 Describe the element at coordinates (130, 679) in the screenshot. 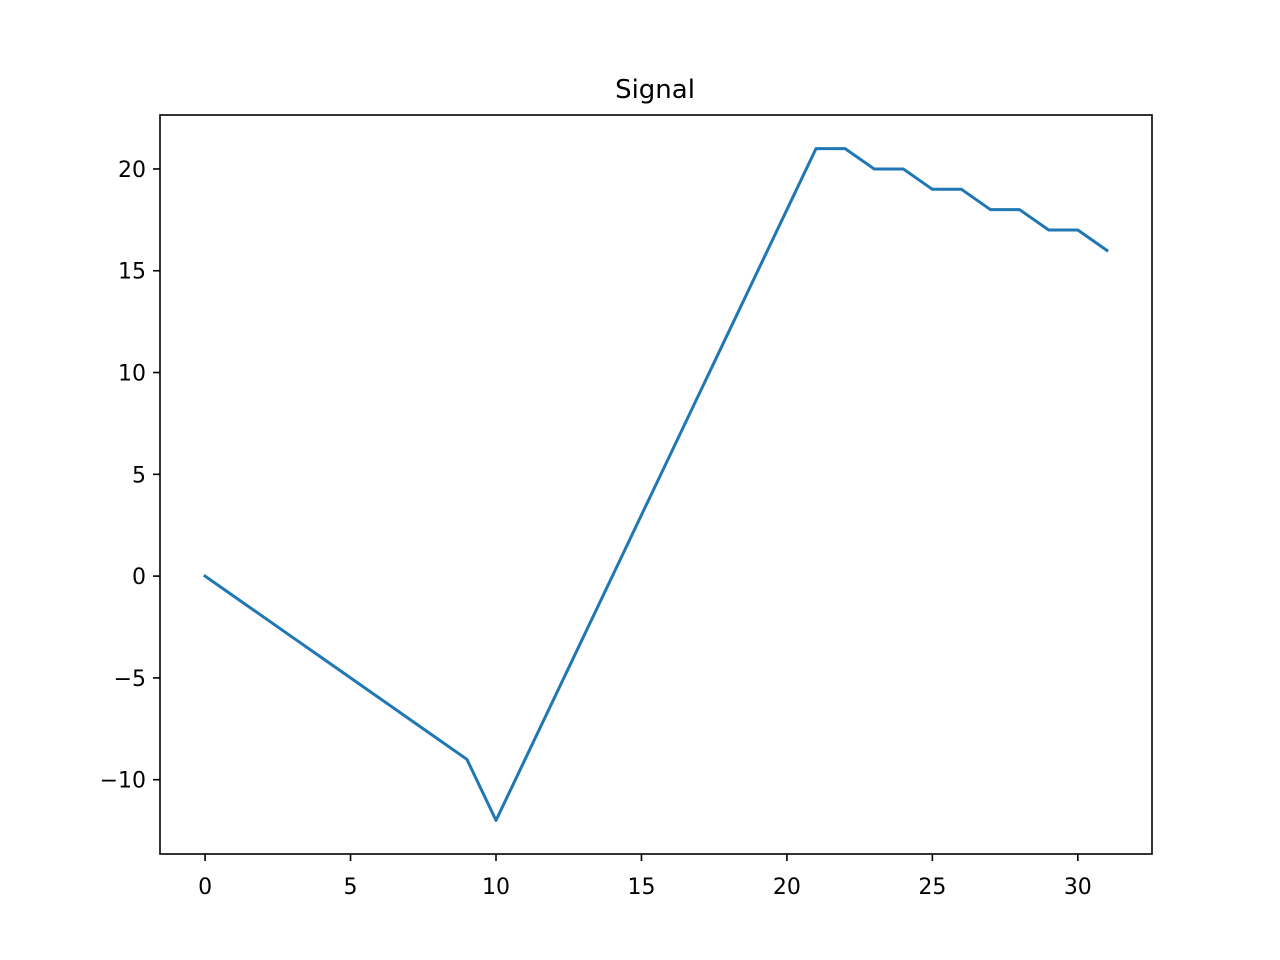

I see `y-tick-label: −5` at that location.